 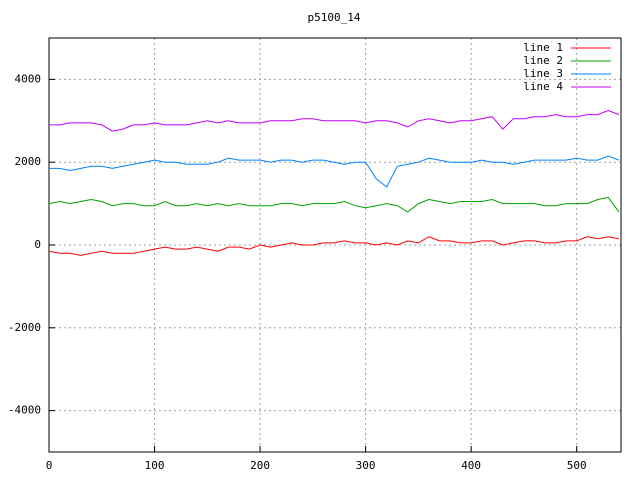 I want to click on x-tick-label: 300, so click(x=366, y=465).